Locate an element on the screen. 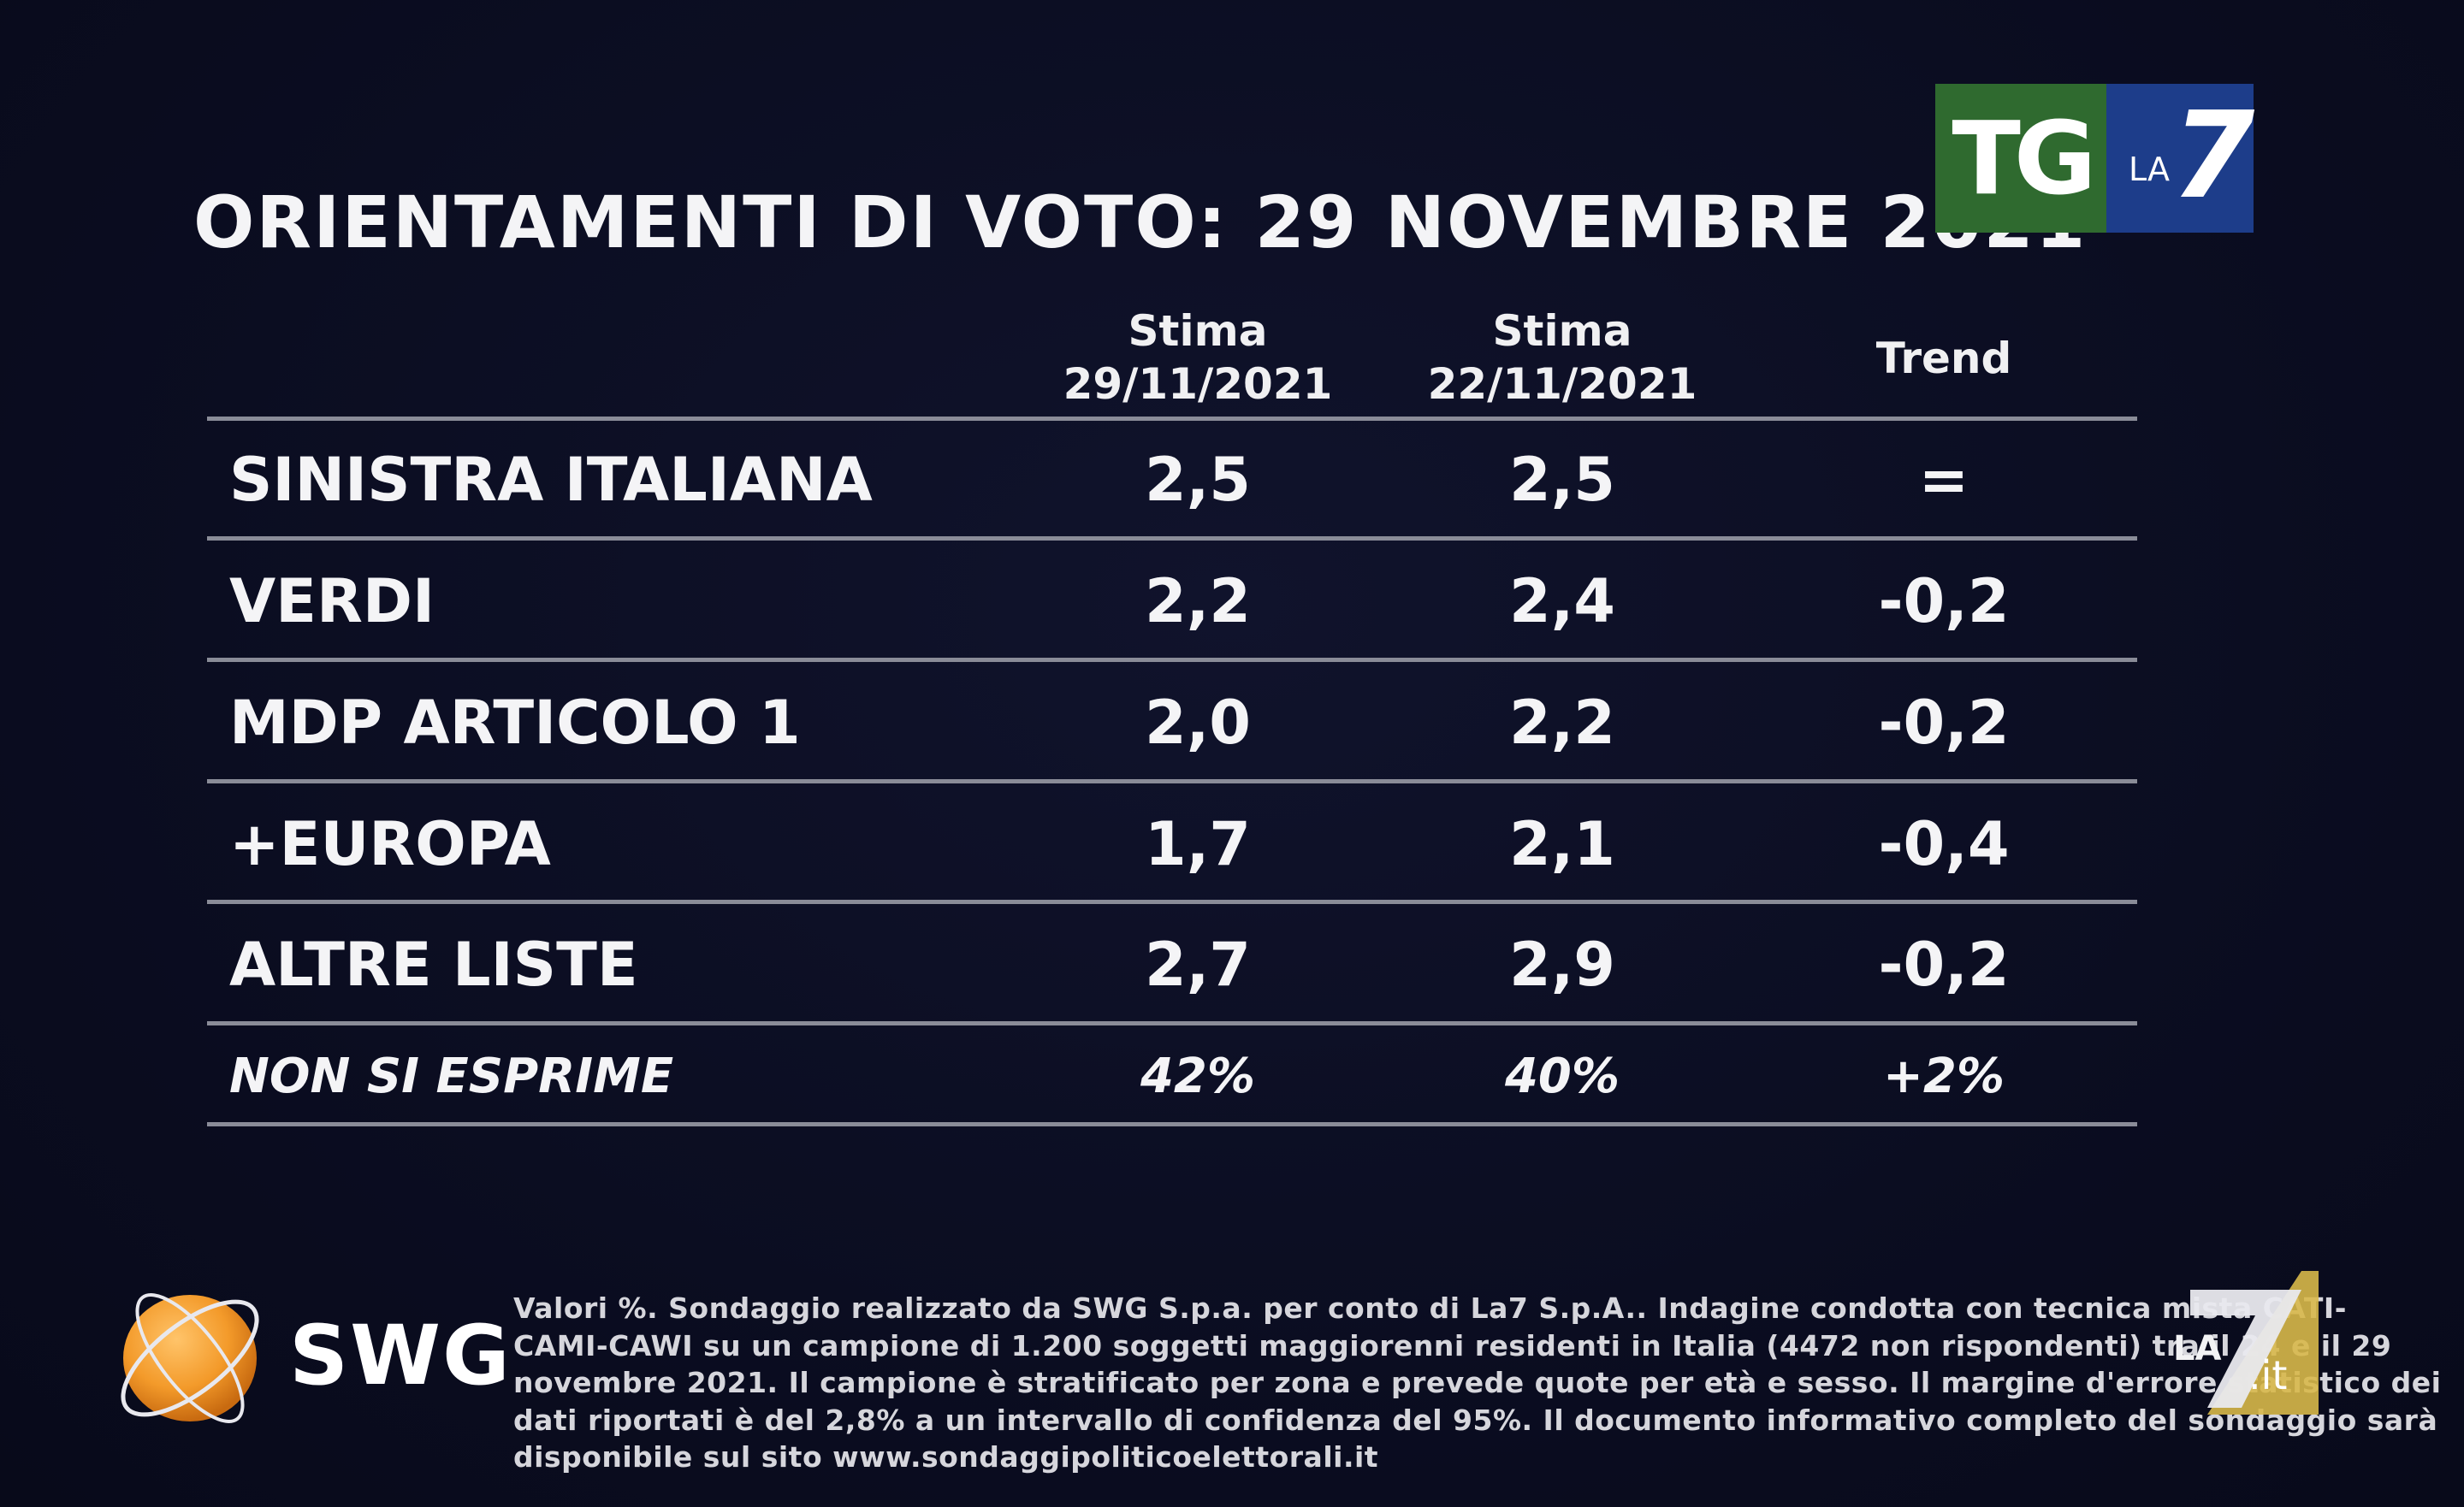 The image size is (2464, 1507). watermark-la: LA is located at coordinates (2197, 1348).